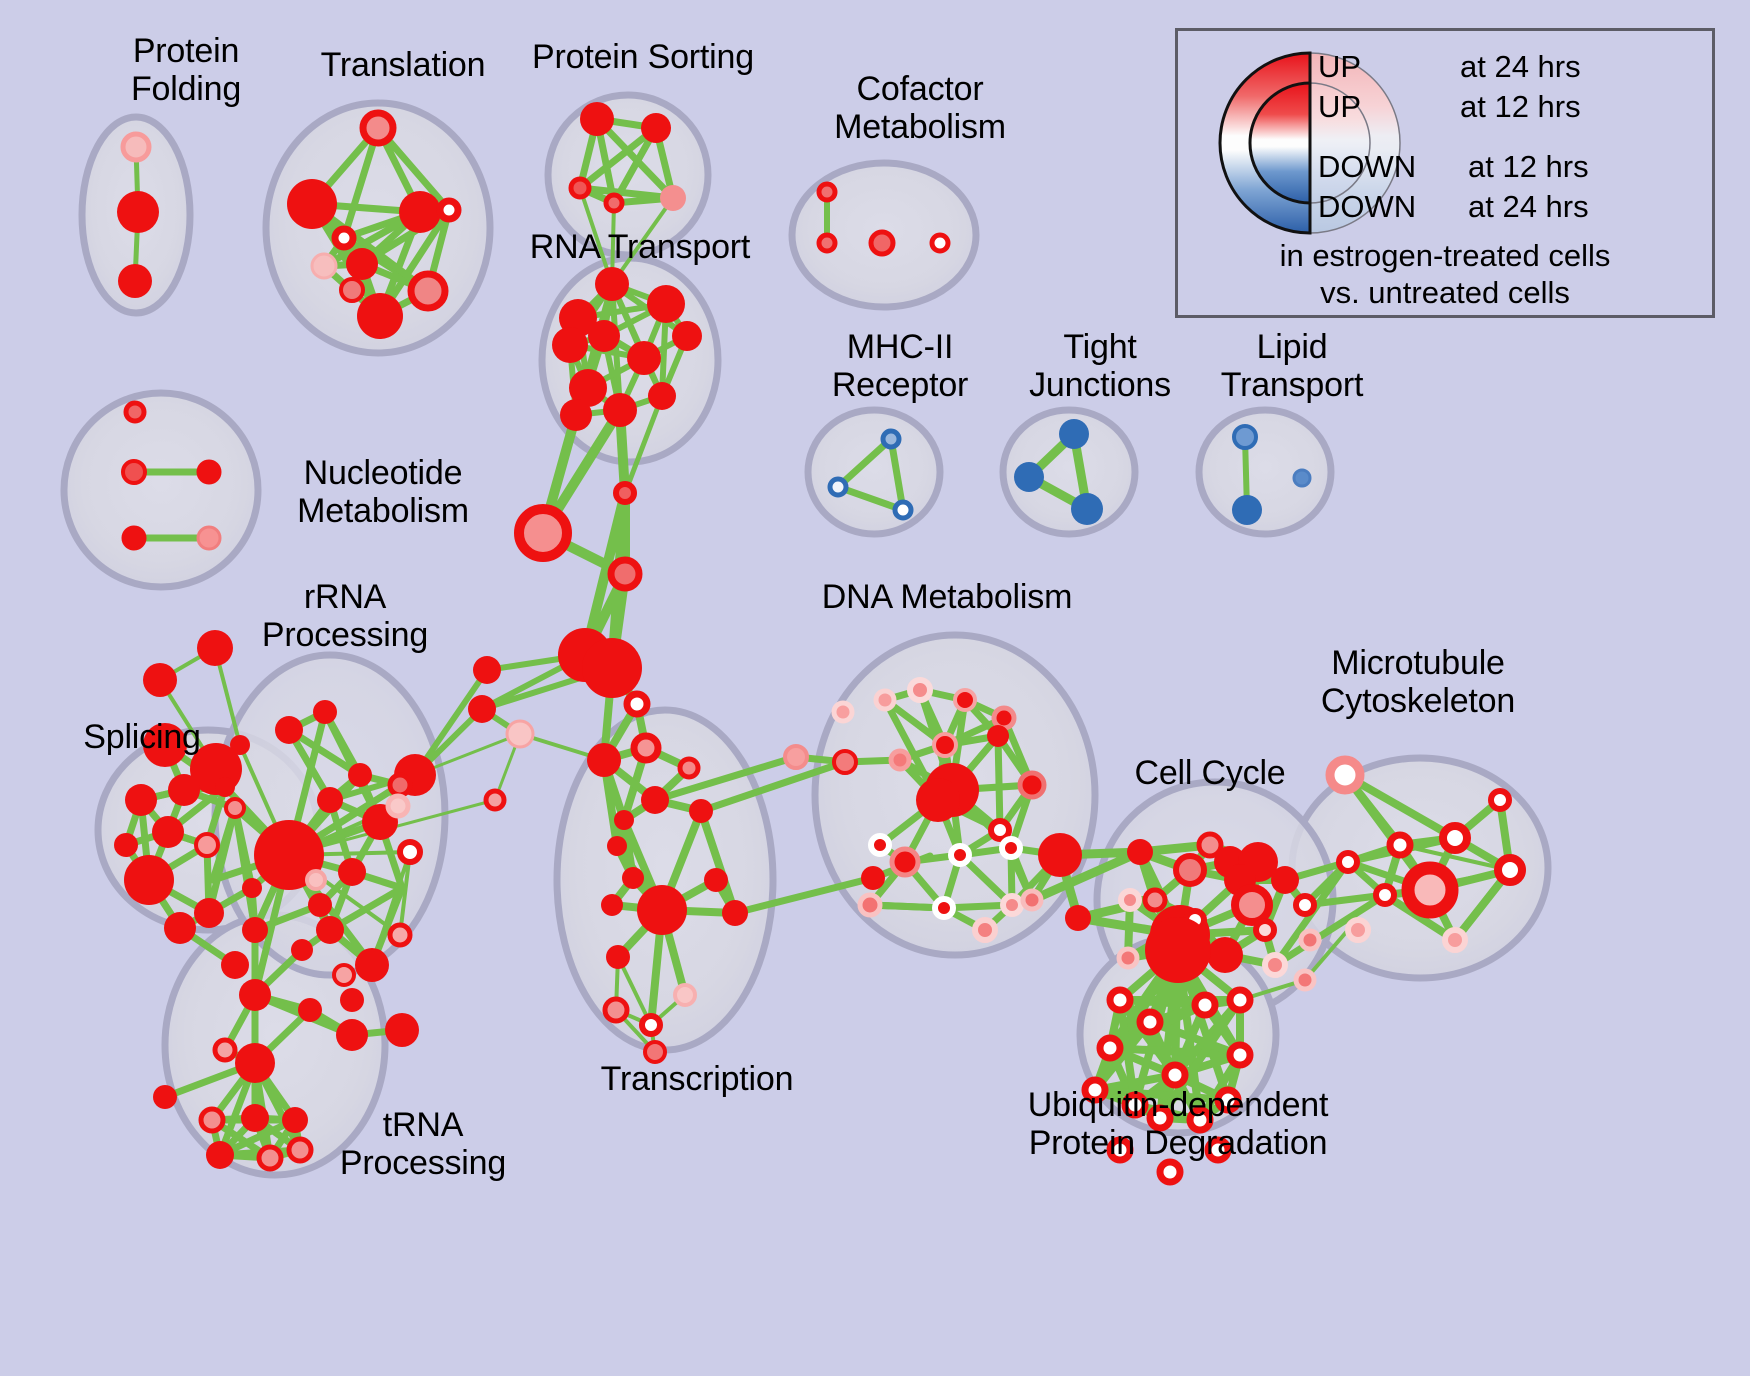  What do you see at coordinates (161, 490) in the screenshot?
I see `halo-nucleotide-metabolism` at bounding box center [161, 490].